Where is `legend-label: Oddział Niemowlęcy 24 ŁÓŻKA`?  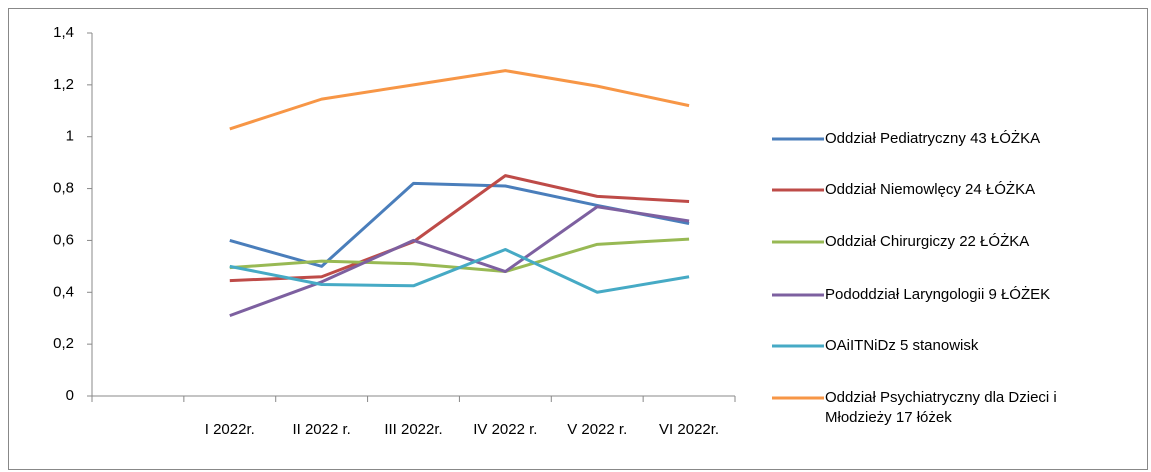
legend-label: Oddział Niemowlęcy 24 ŁÓŻKA is located at coordinates (930, 189).